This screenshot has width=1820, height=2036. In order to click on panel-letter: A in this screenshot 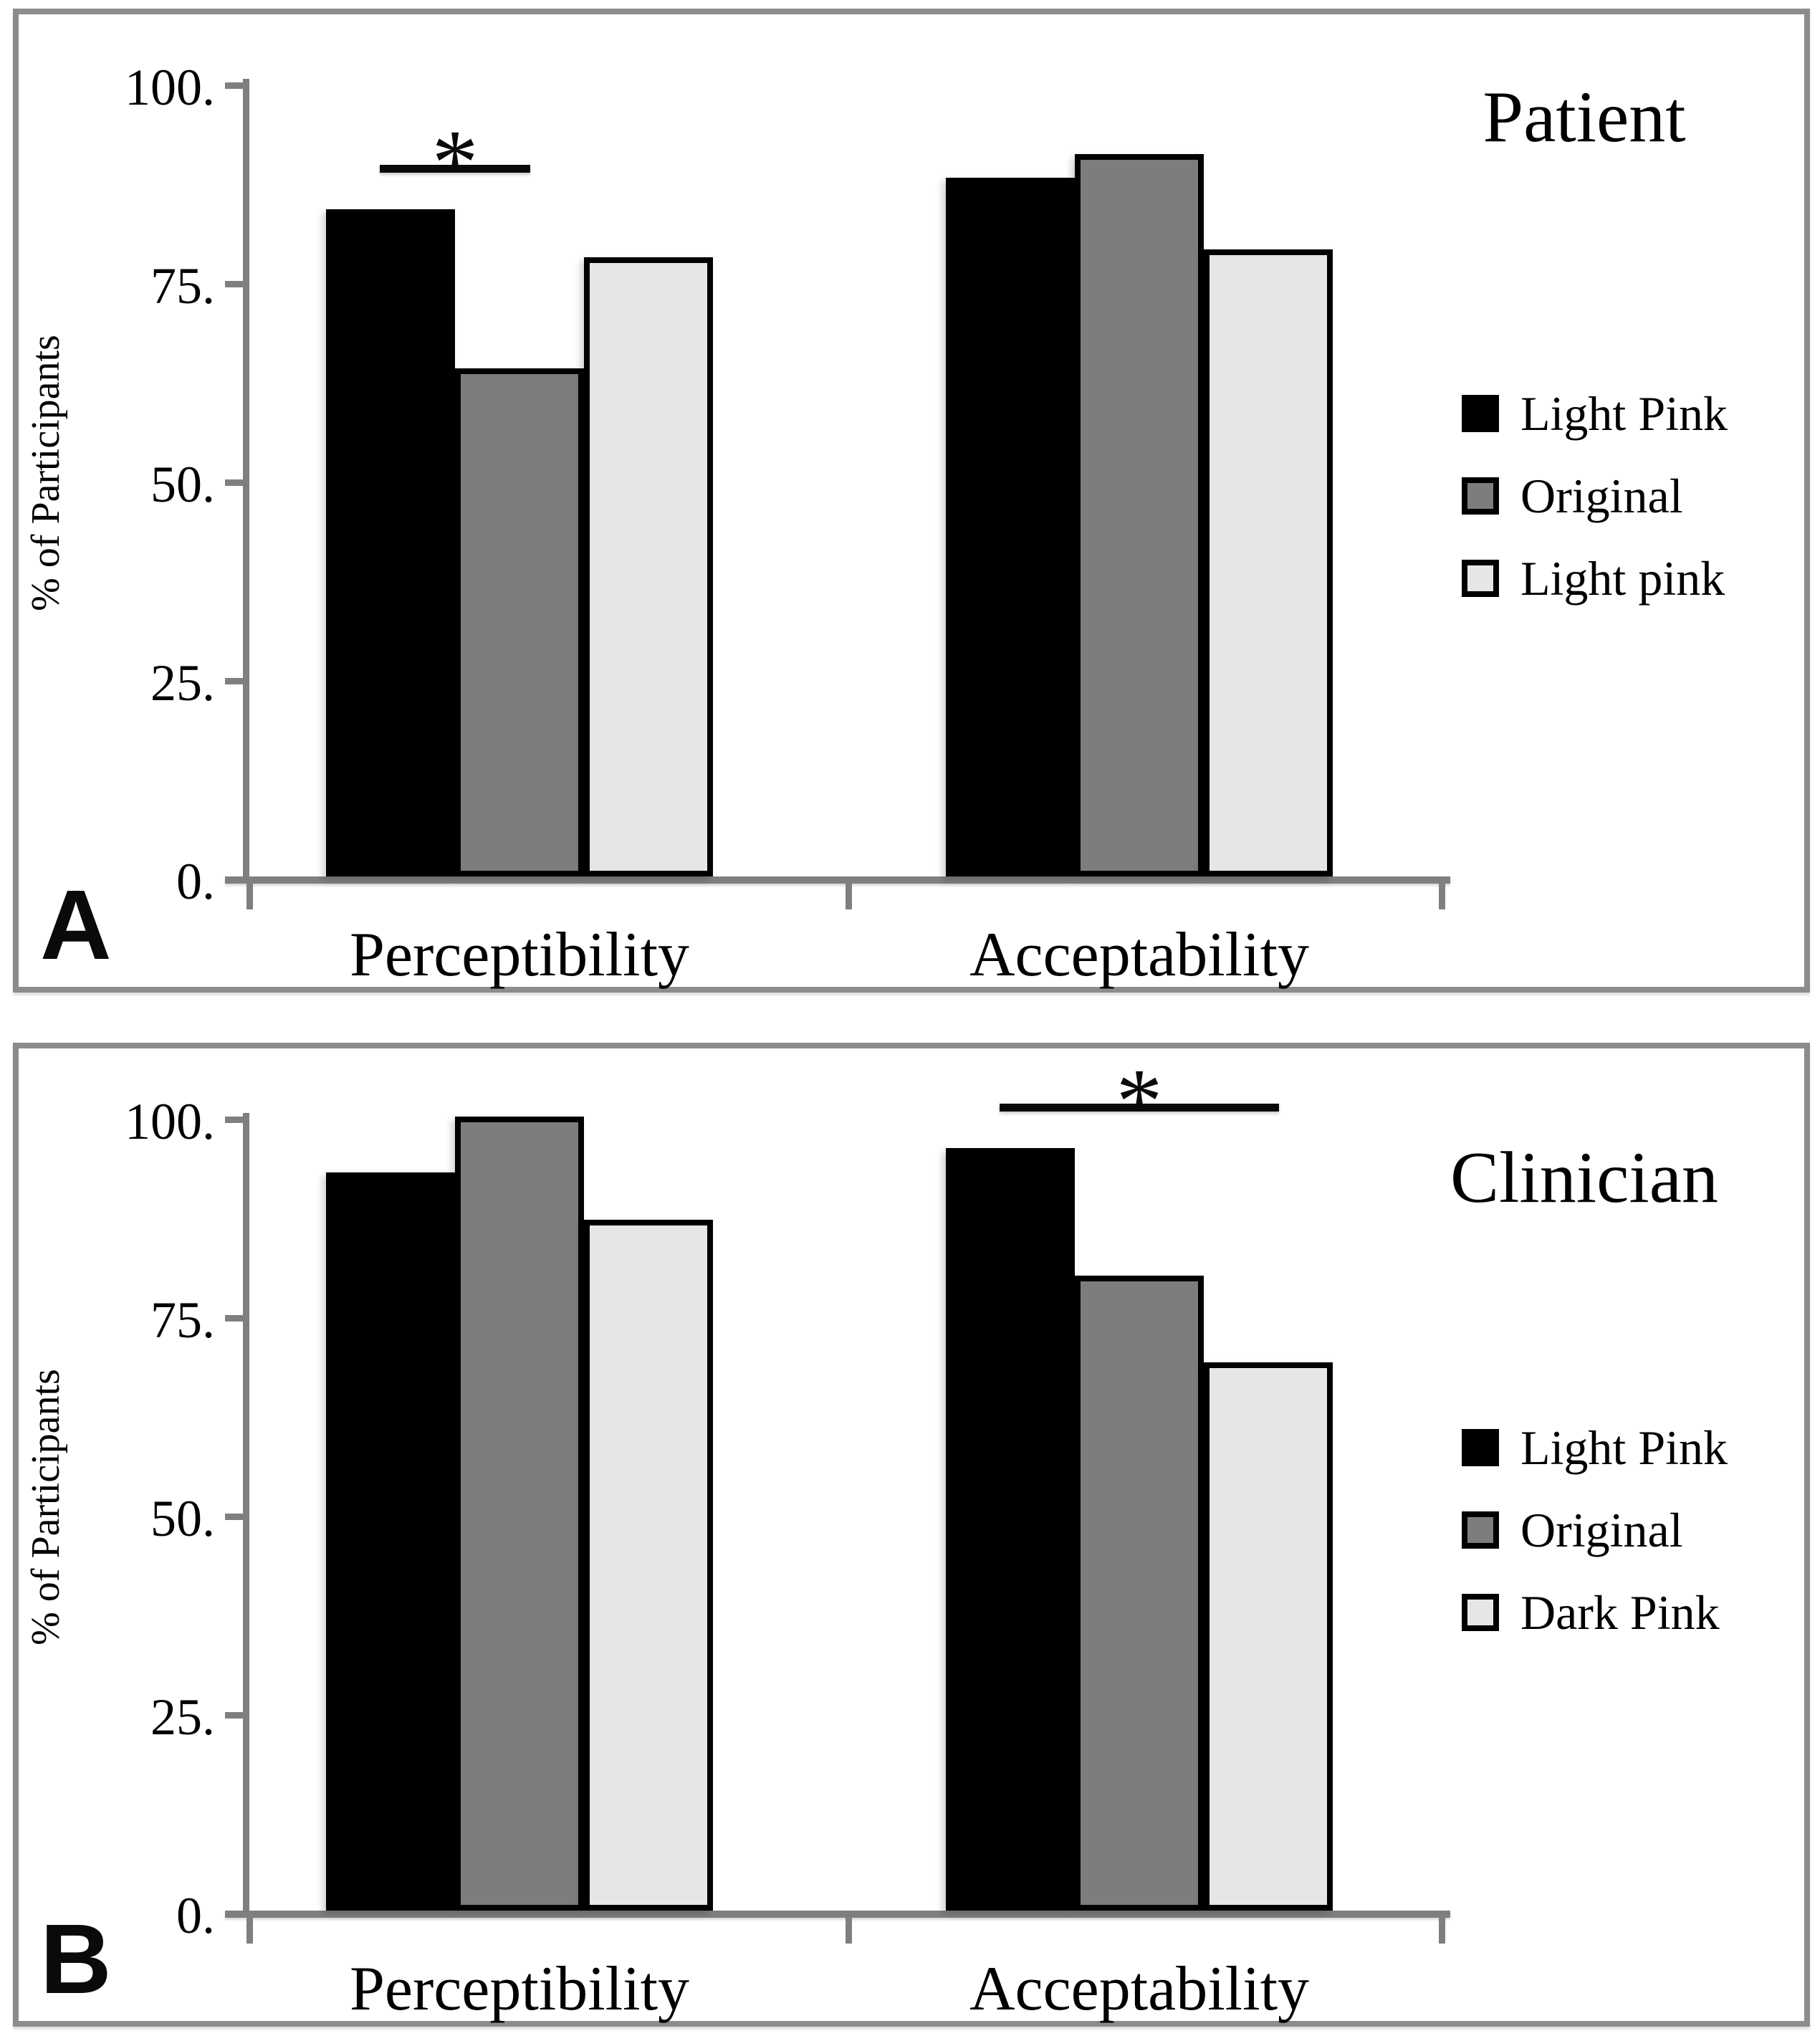, I will do `click(76, 925)`.